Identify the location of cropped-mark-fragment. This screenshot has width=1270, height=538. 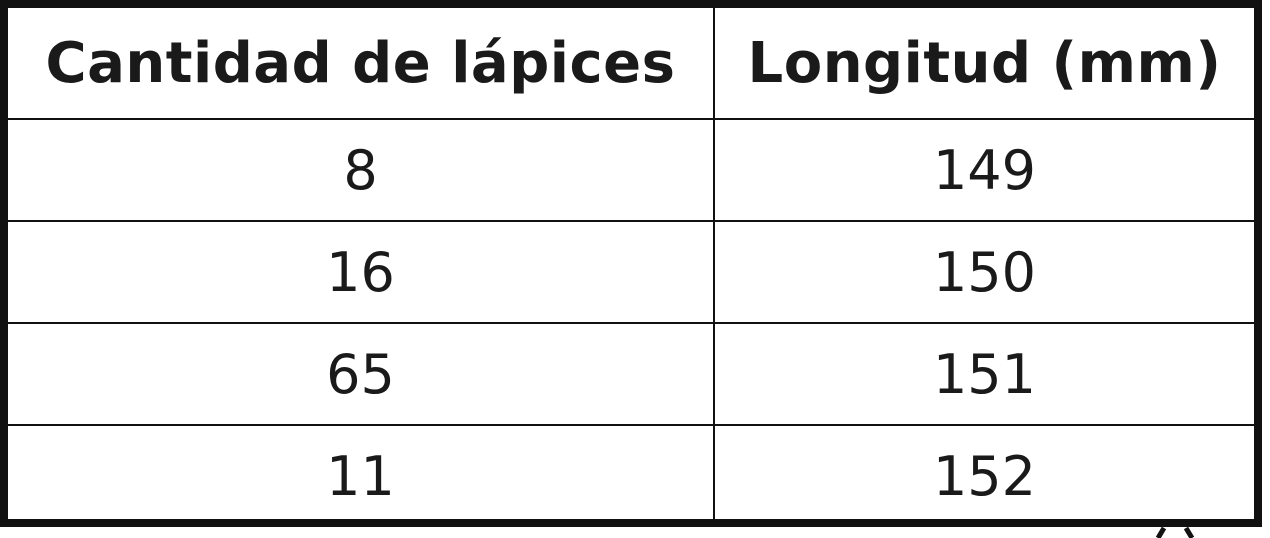
(1183, 532).